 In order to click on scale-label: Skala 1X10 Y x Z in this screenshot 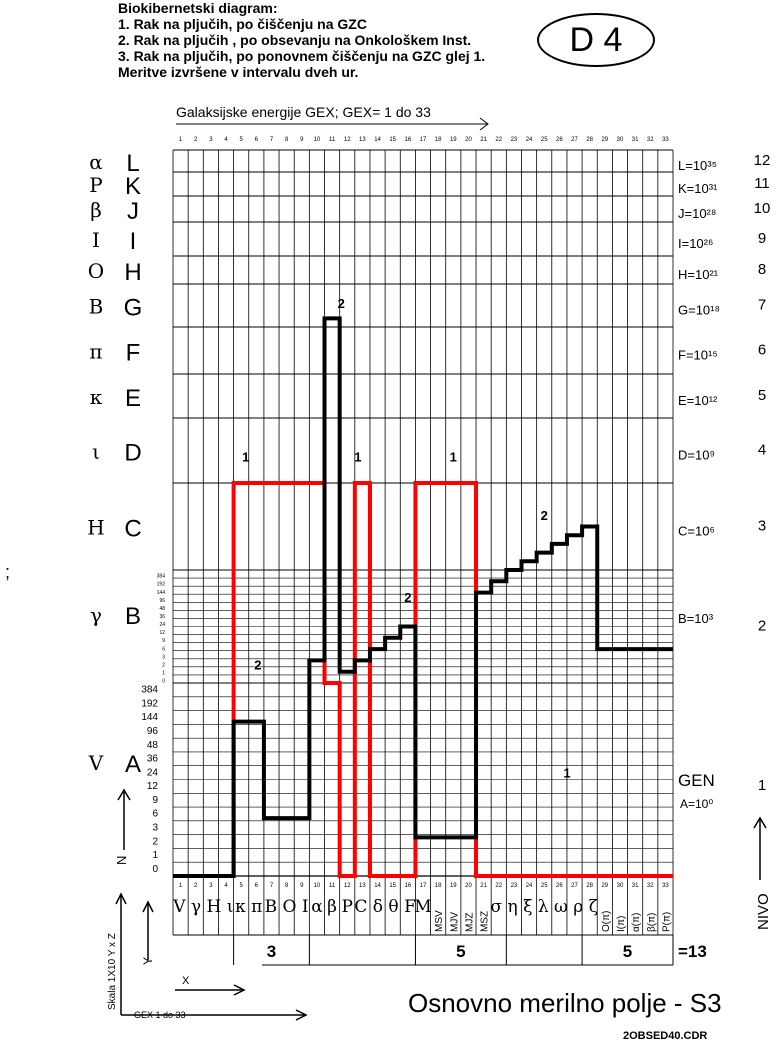, I will do `click(112, 971)`.